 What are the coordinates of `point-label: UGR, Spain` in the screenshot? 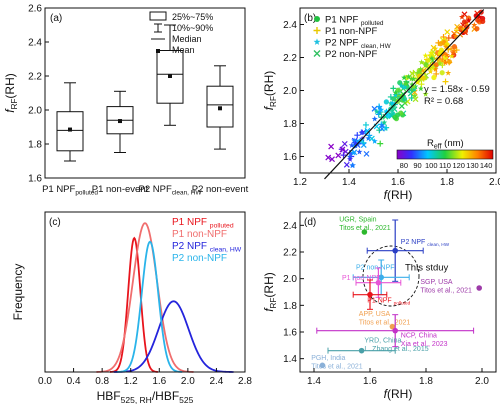 It's located at (357, 219).